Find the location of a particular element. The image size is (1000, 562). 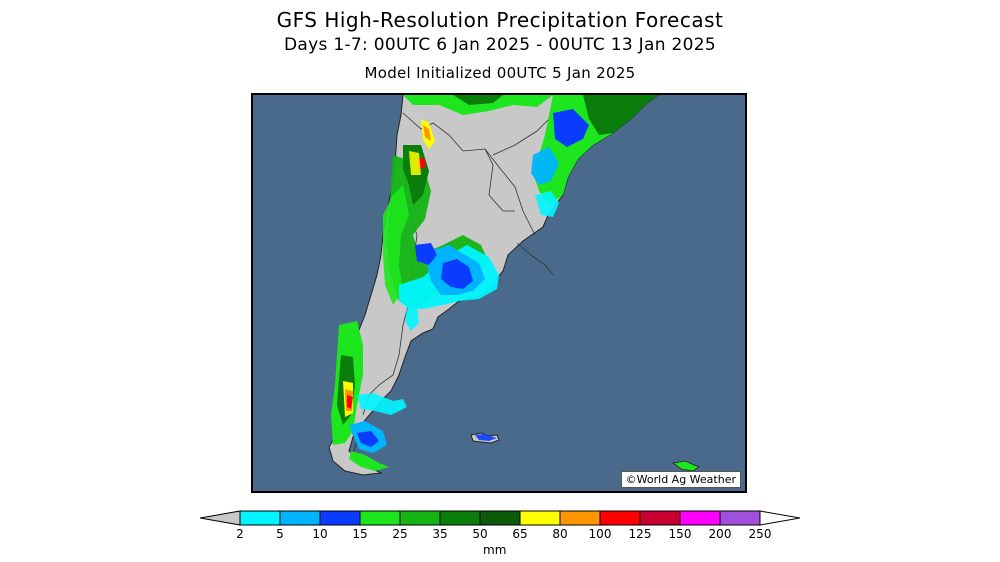

colorbar-tick-label: 80 is located at coordinates (560, 534).